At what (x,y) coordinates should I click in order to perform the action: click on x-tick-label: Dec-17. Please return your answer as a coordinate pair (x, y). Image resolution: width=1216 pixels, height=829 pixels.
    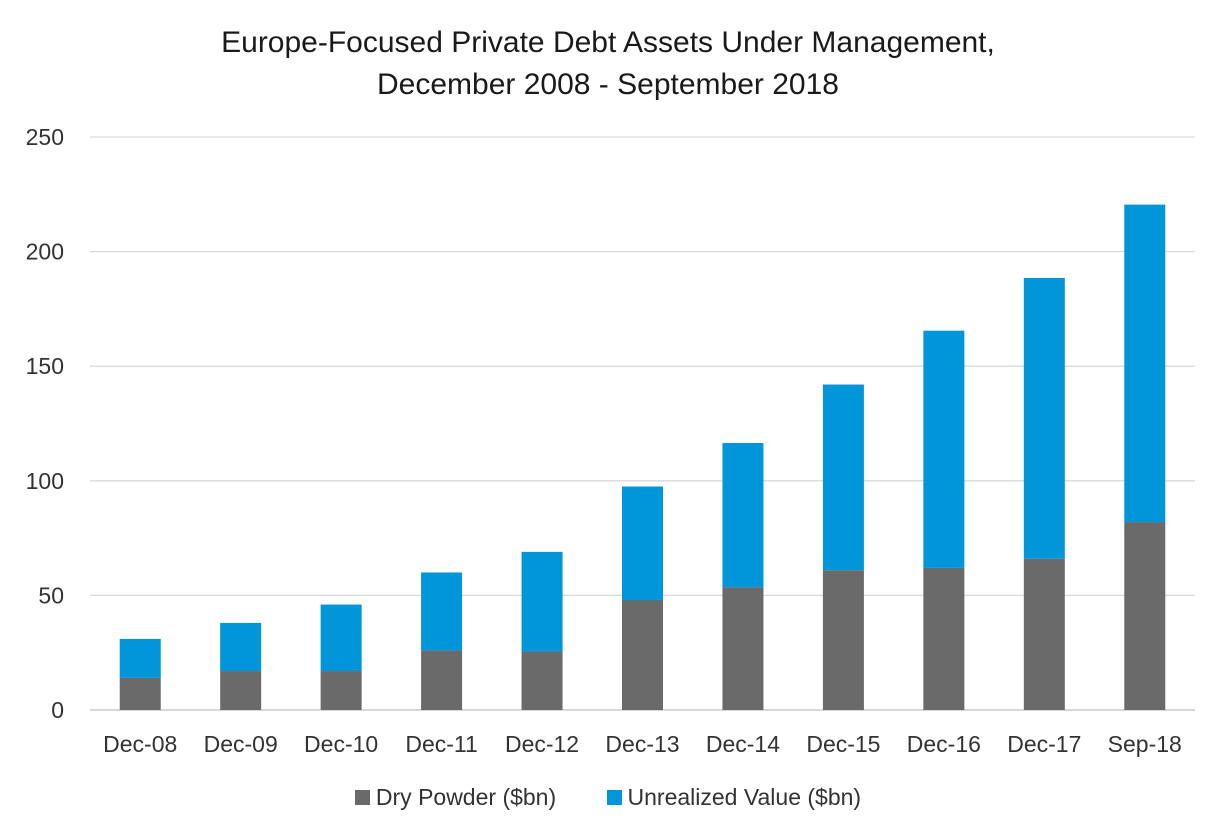
    Looking at the image, I should click on (1044, 744).